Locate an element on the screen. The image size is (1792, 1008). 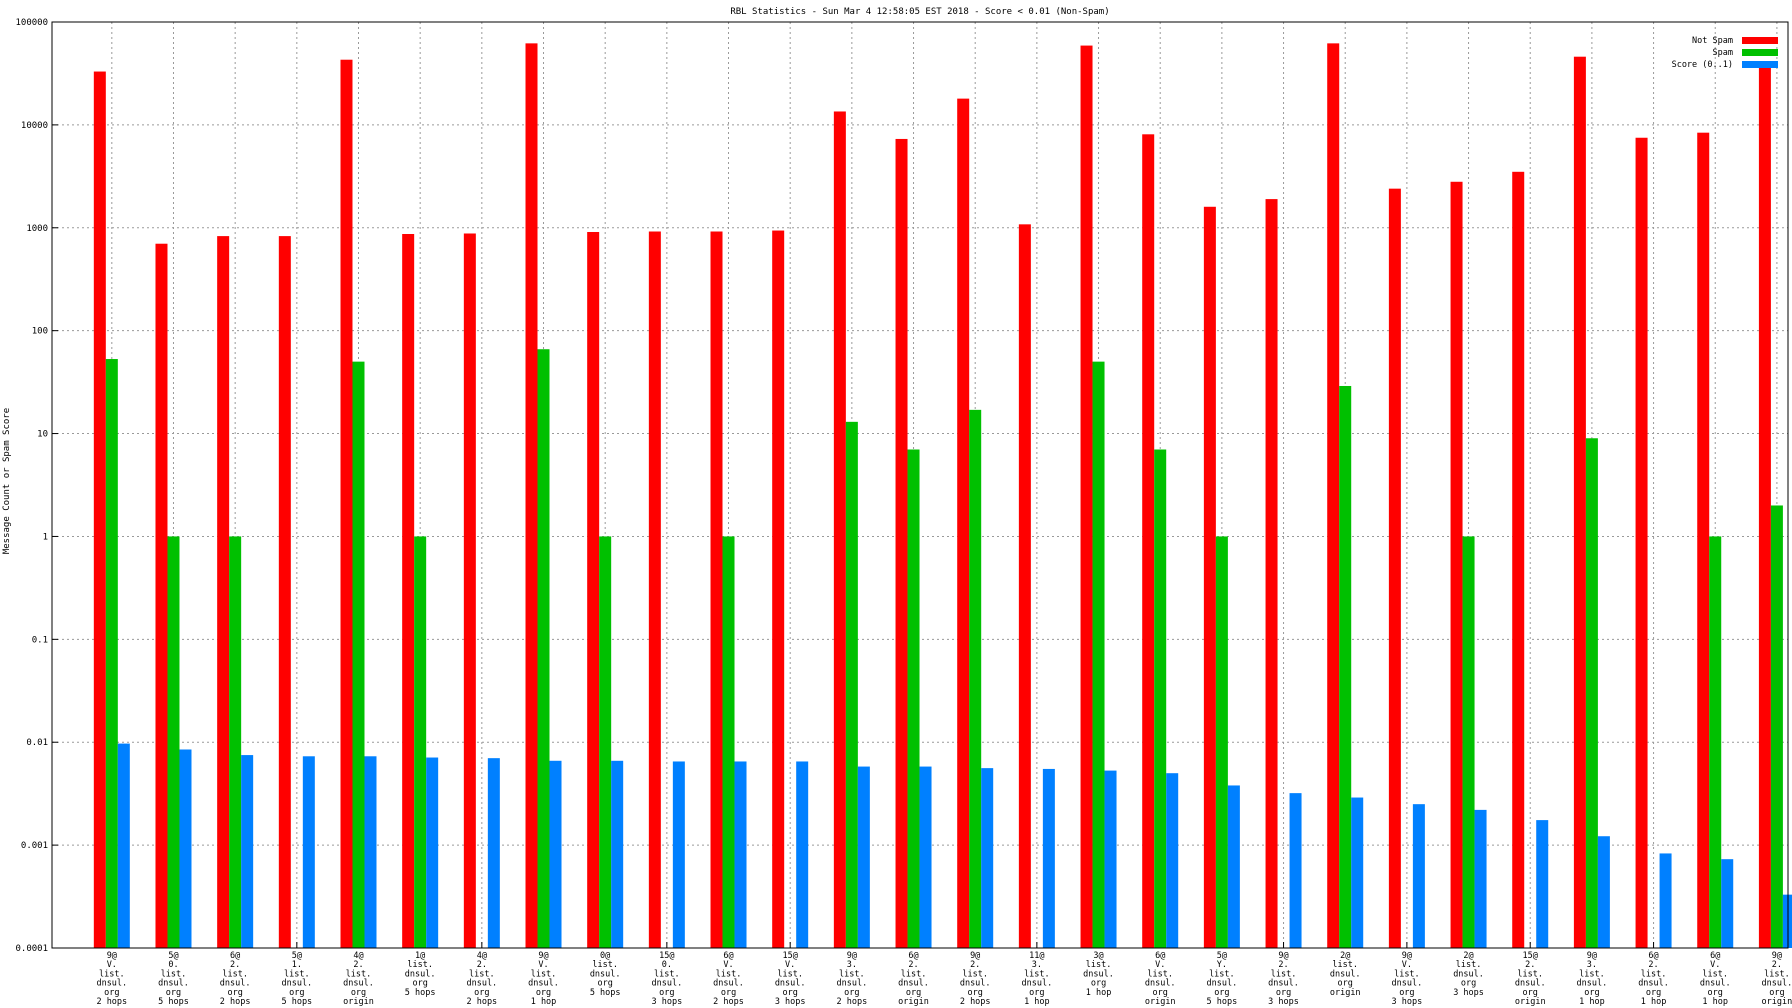
y-tick-label: 100000 is located at coordinates (31, 23).